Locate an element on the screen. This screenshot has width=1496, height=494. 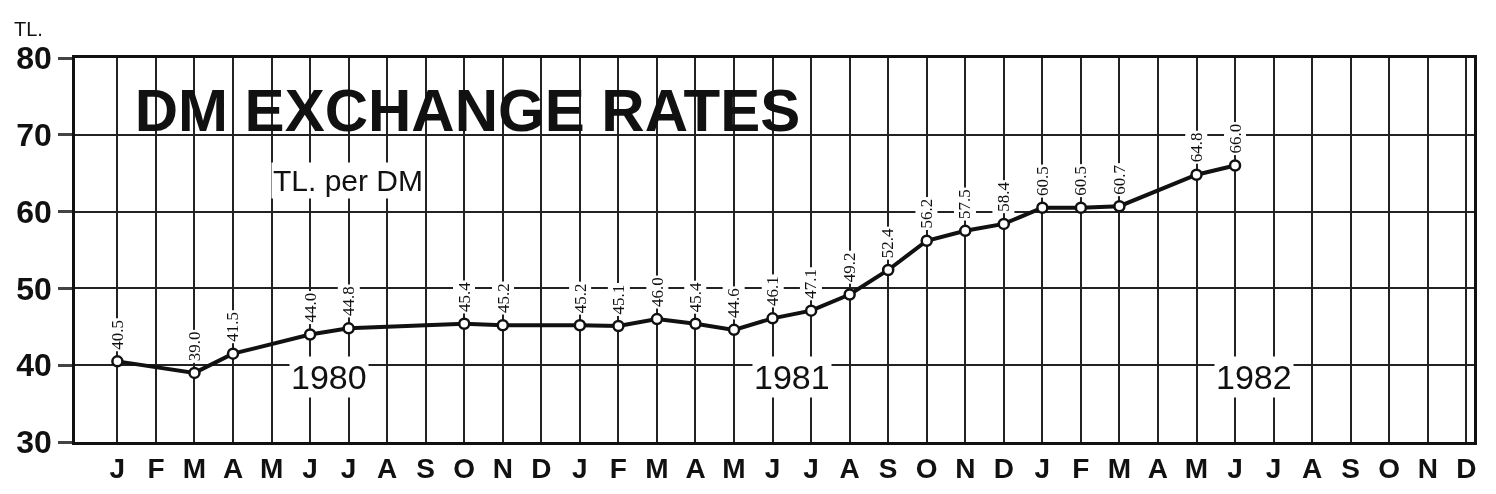
y-tick-label: 70 is located at coordinates (34, 135).